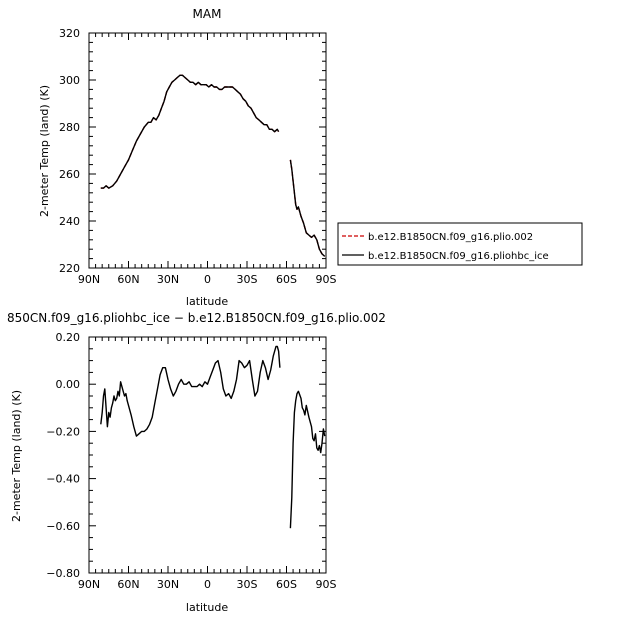 This screenshot has width=618, height=618. I want to click on top-y-tick-label: 300, so click(69, 80).